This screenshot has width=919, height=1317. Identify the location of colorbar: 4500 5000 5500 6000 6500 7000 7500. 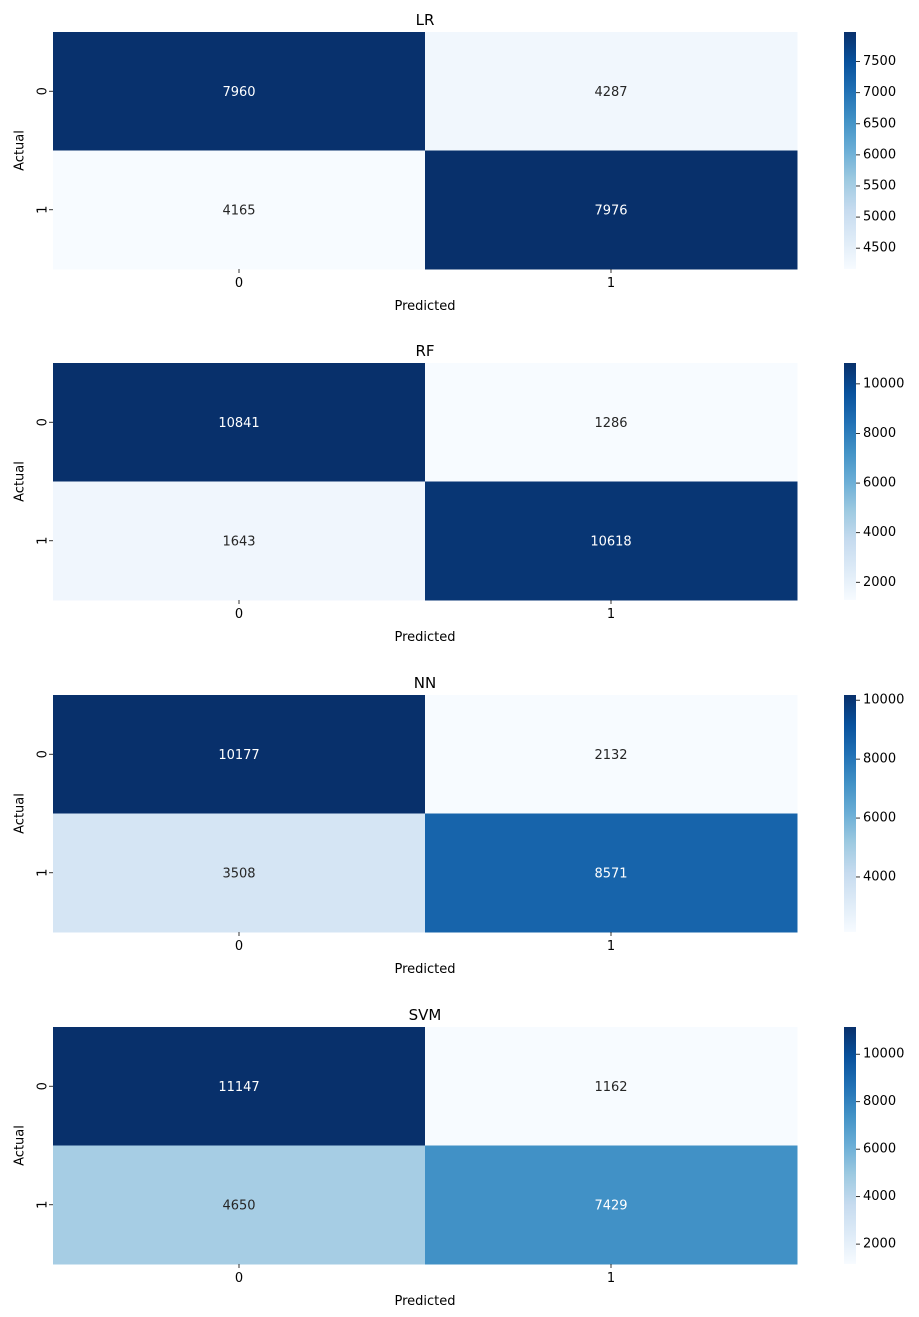
(870, 150).